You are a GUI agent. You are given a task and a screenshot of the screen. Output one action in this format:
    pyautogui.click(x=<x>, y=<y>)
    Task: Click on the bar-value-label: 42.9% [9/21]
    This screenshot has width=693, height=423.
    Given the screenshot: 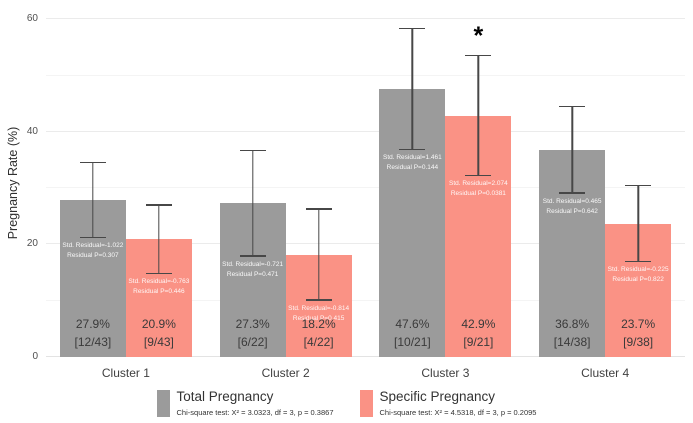 What is the action you would take?
    pyautogui.click(x=478, y=333)
    